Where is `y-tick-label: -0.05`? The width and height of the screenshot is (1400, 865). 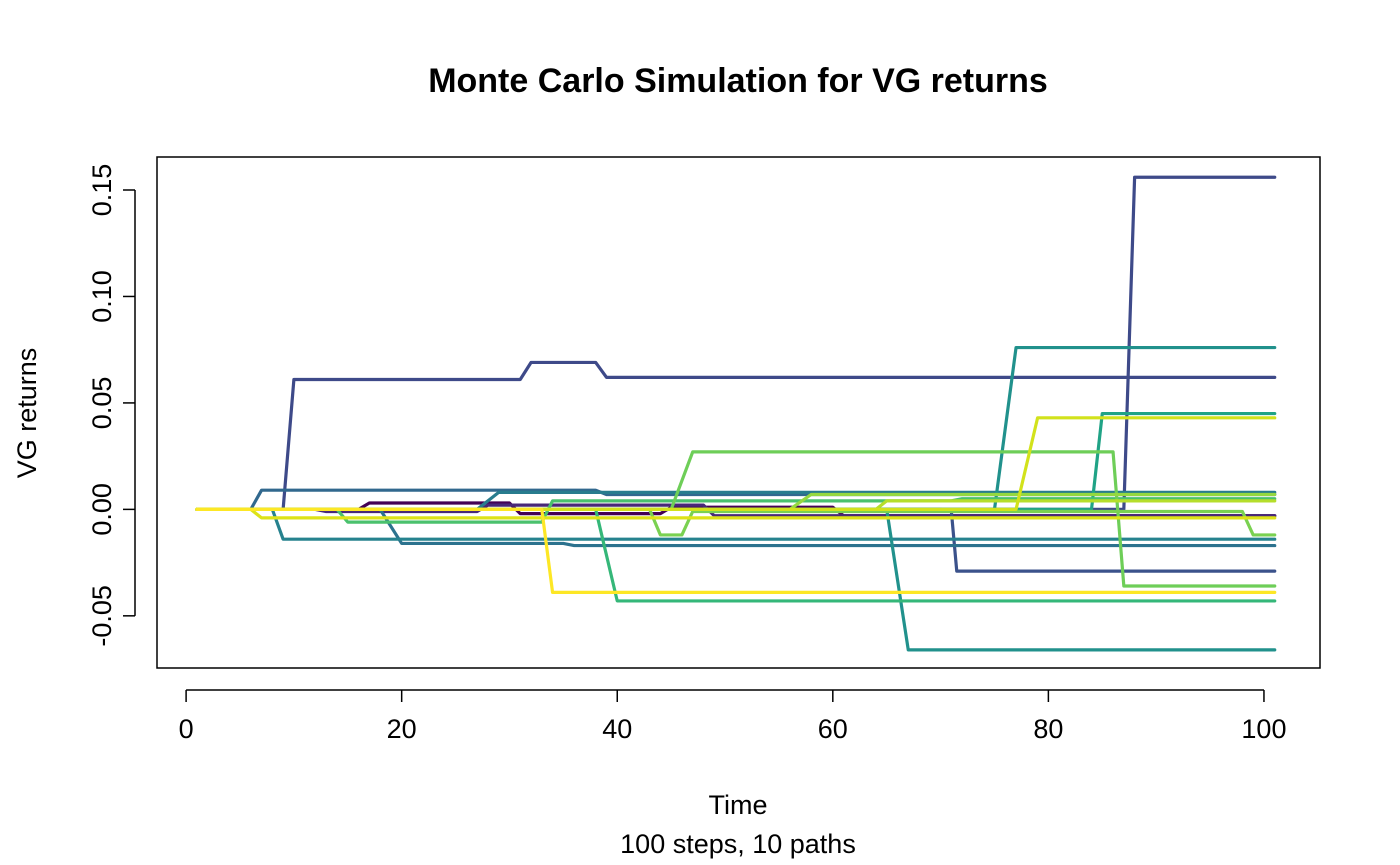
y-tick-label: -0.05 is located at coordinates (102, 616).